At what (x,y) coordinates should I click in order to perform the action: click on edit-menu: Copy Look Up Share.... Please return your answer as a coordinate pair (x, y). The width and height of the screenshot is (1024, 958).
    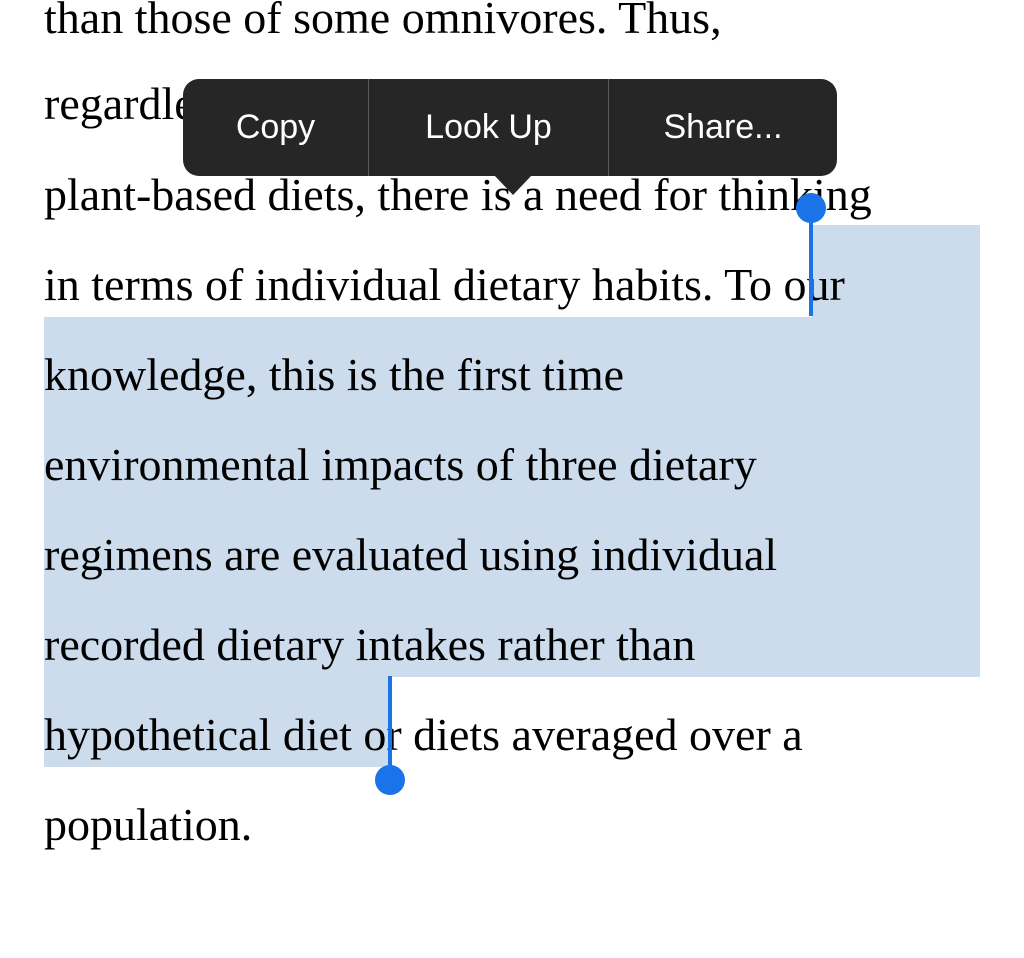
    Looking at the image, I should click on (510, 127).